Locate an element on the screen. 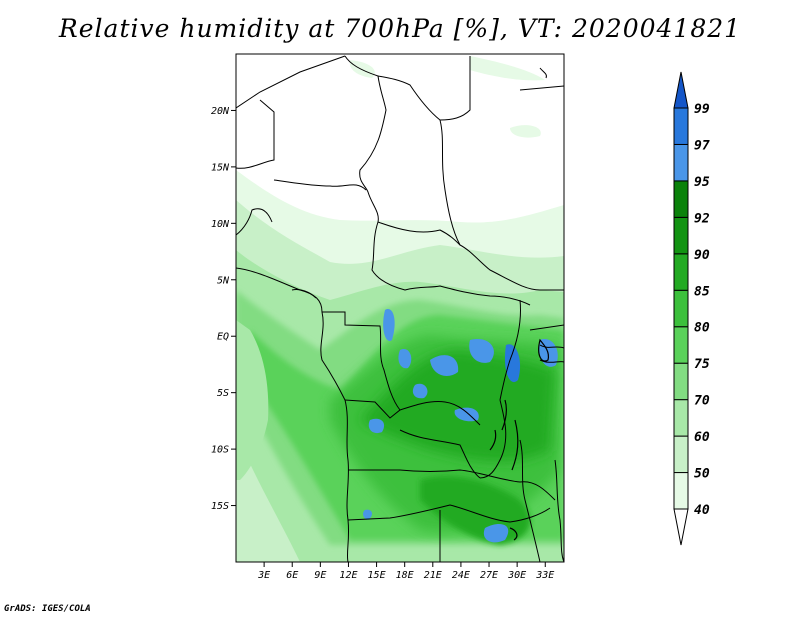  colorbar-label: 75 is located at coordinates (702, 364).